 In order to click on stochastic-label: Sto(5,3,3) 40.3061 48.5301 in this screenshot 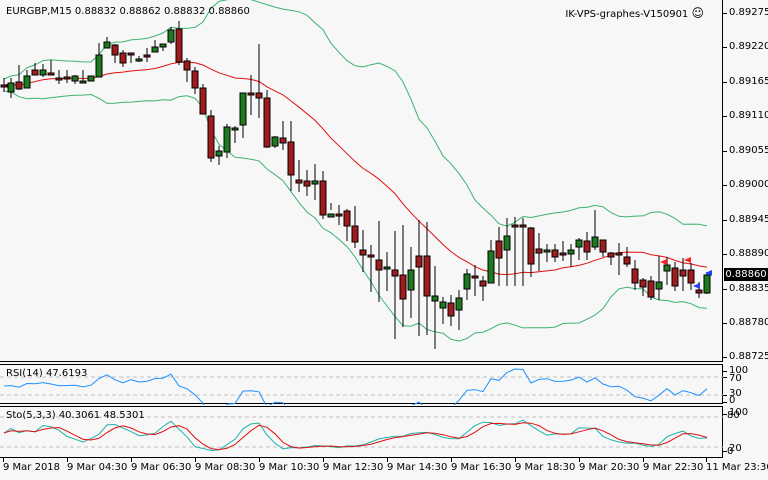, I will do `click(75, 415)`.